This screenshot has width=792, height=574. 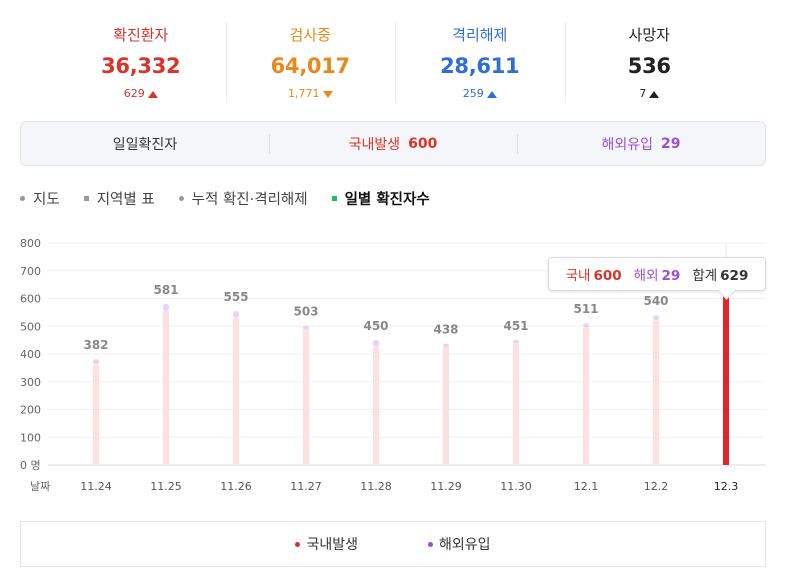 I want to click on tooltip-domestic-value: 600, so click(x=607, y=276).